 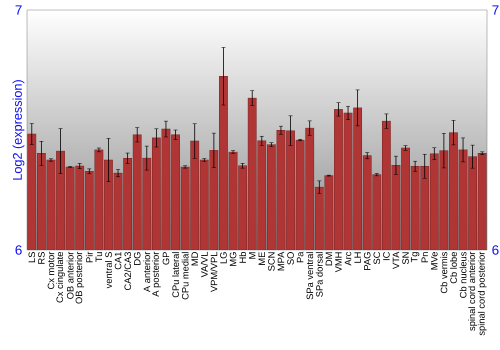 What do you see at coordinates (51, 270) in the screenshot?
I see `x-tick-label: Cx motor` at bounding box center [51, 270].